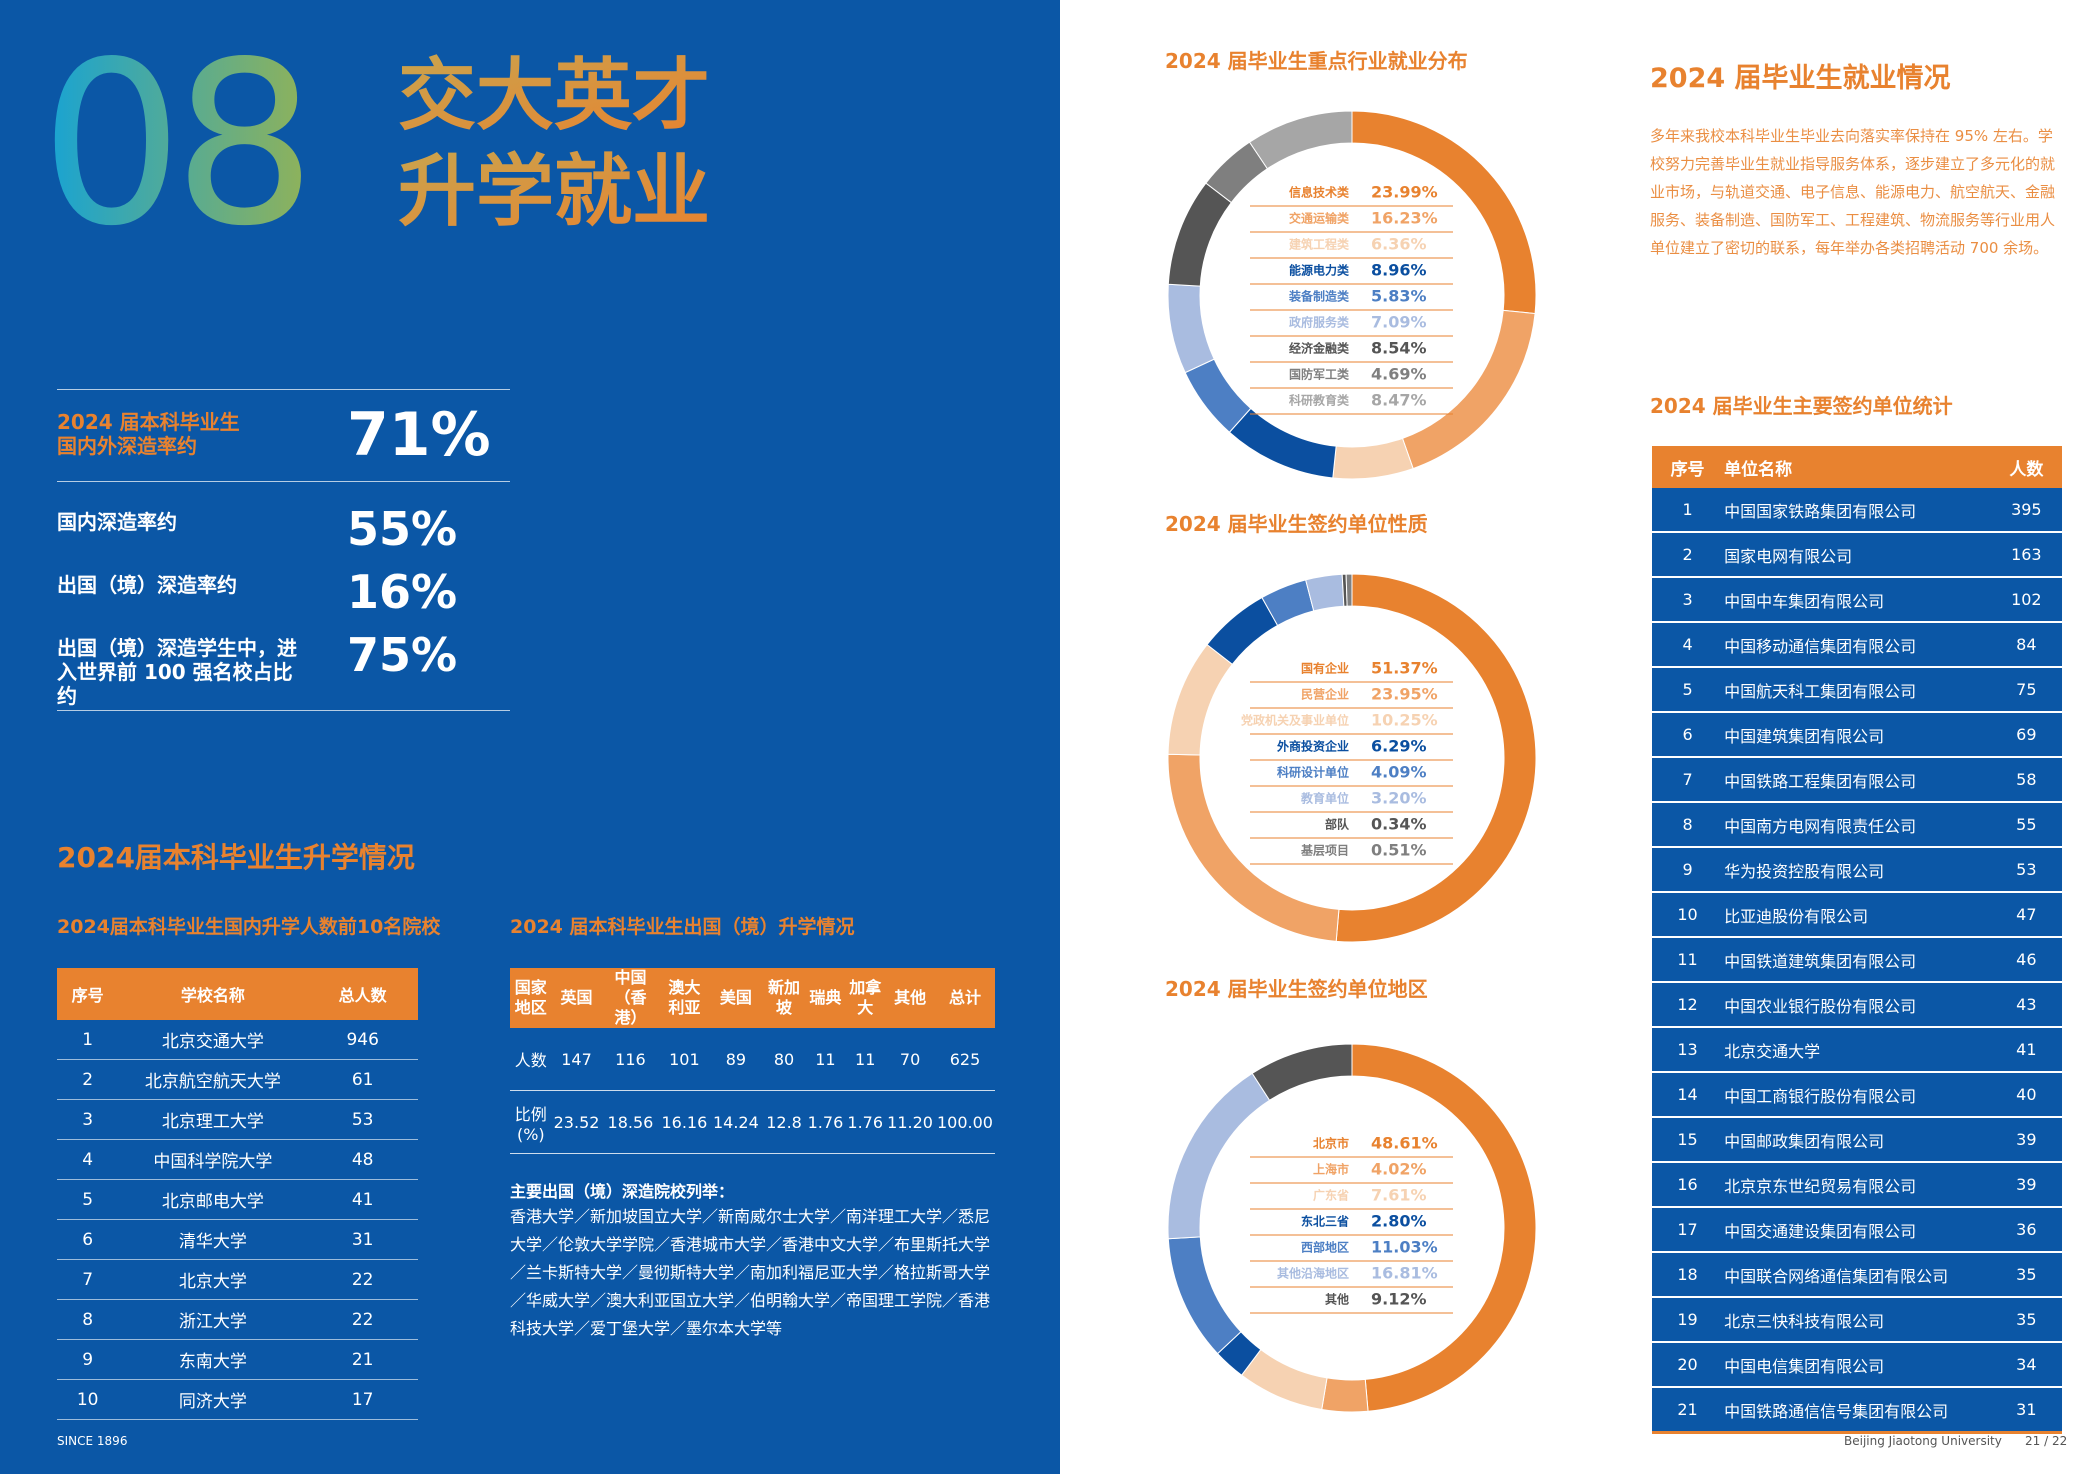 This screenshot has width=2098, height=1474. Describe the element at coordinates (684, 998) in the screenshot. I see `header-cell: 澳大利亚` at that location.